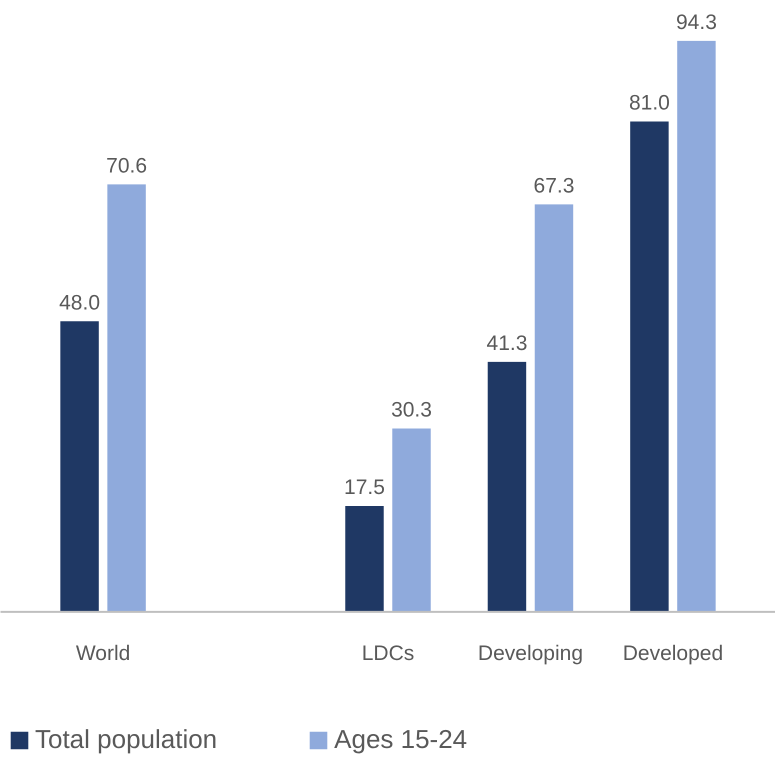  What do you see at coordinates (127, 166) in the screenshot?
I see `data-label: 70.6` at bounding box center [127, 166].